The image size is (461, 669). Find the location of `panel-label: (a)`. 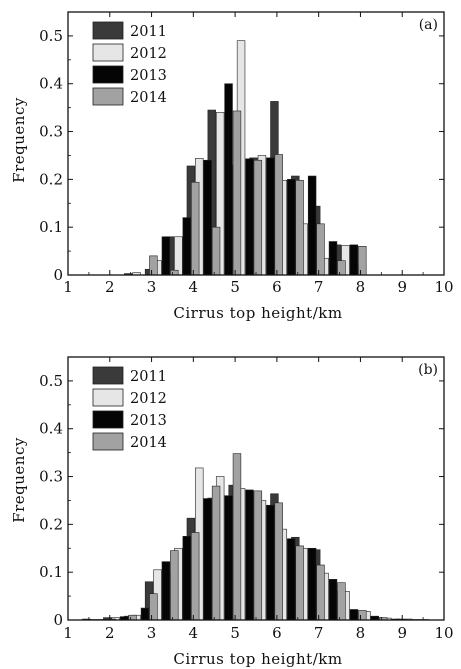

panel-label: (a) is located at coordinates (428, 25).